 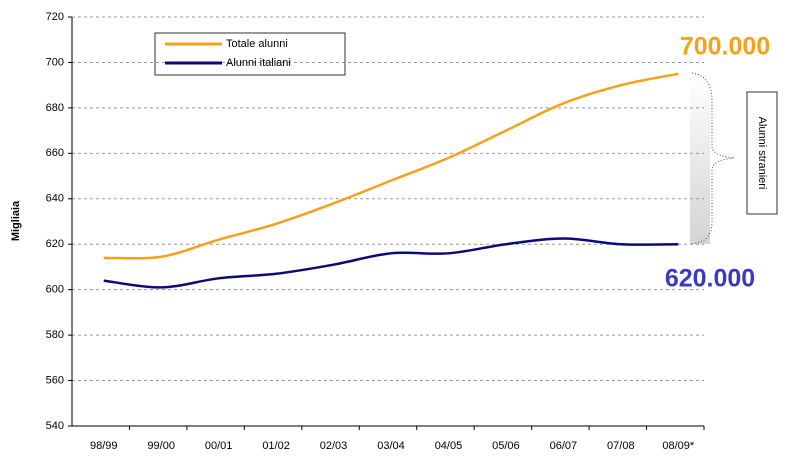 I want to click on x-tick-label: 02/03, so click(x=334, y=446).